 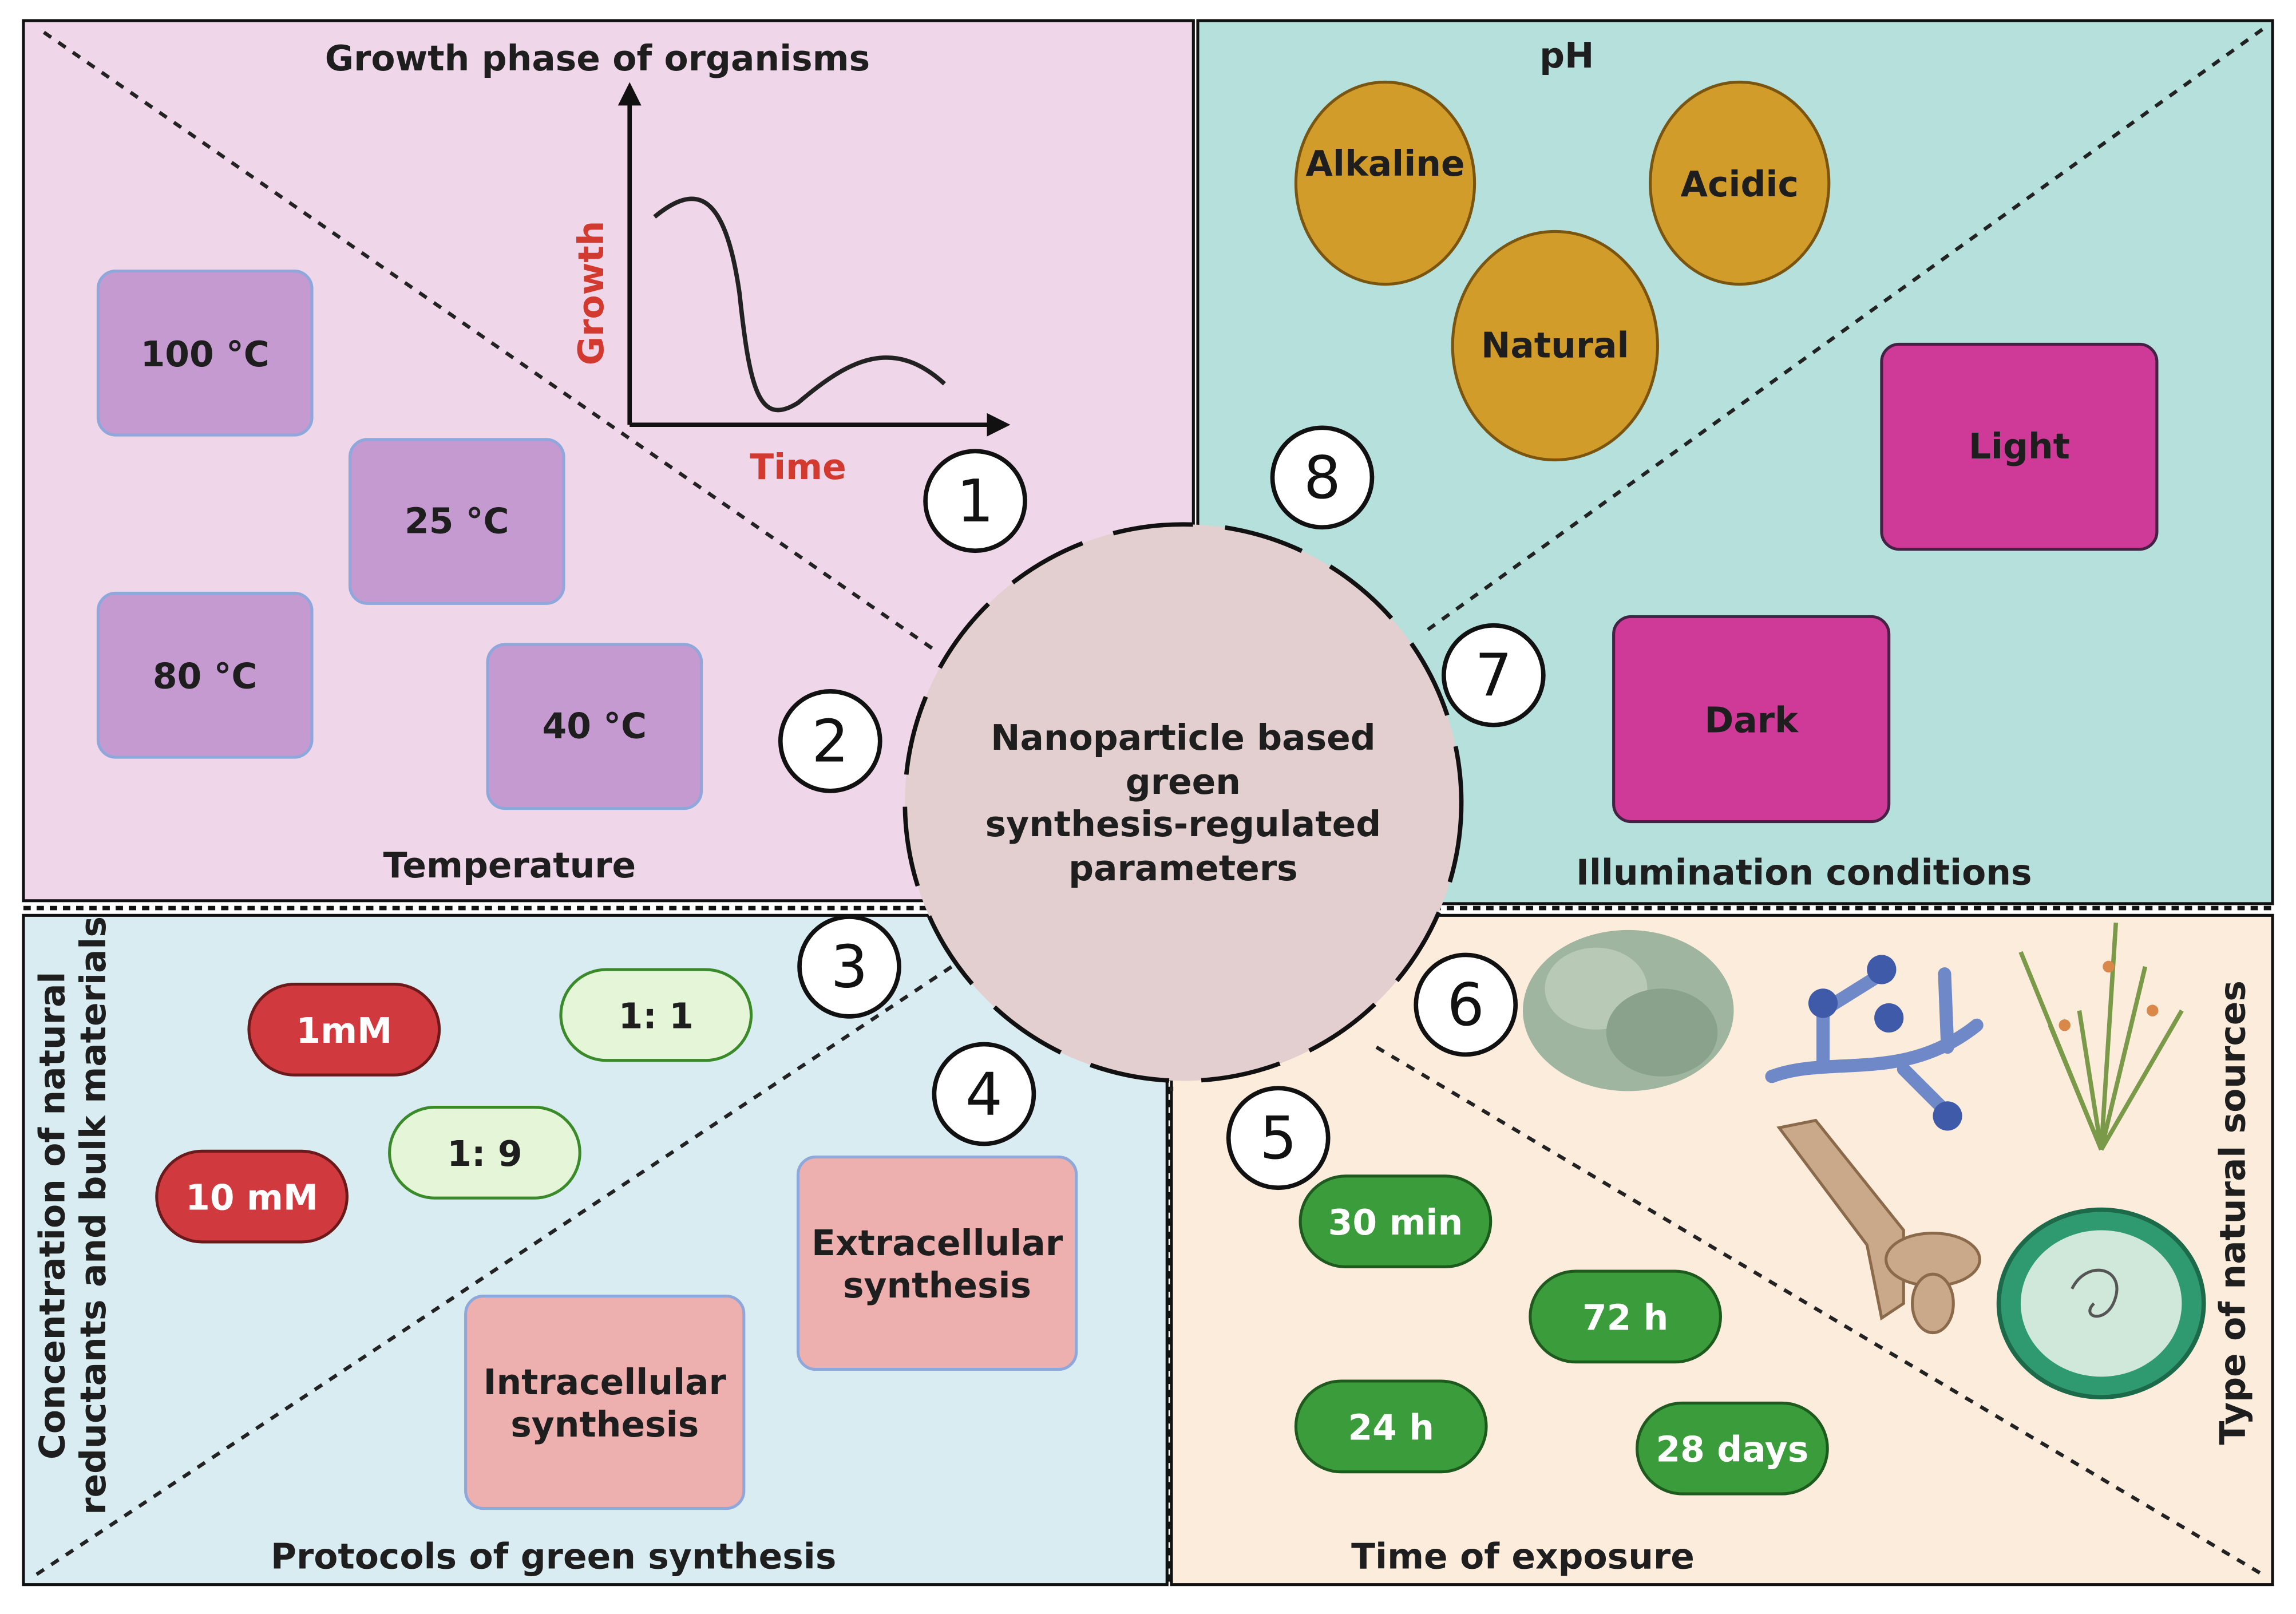 What do you see at coordinates (591, 293) in the screenshot?
I see `growth-y-label: Growth` at bounding box center [591, 293].